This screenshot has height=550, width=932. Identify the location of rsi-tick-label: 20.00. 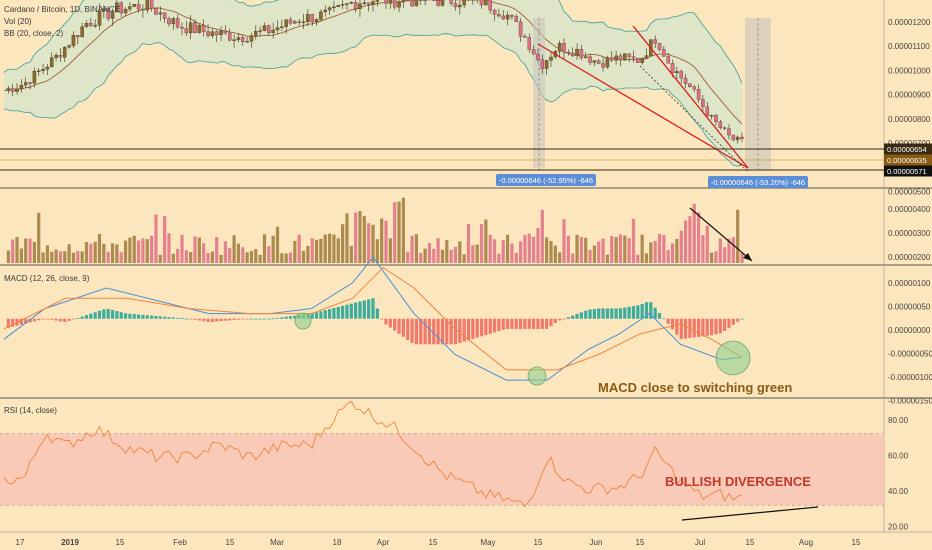
(898, 527).